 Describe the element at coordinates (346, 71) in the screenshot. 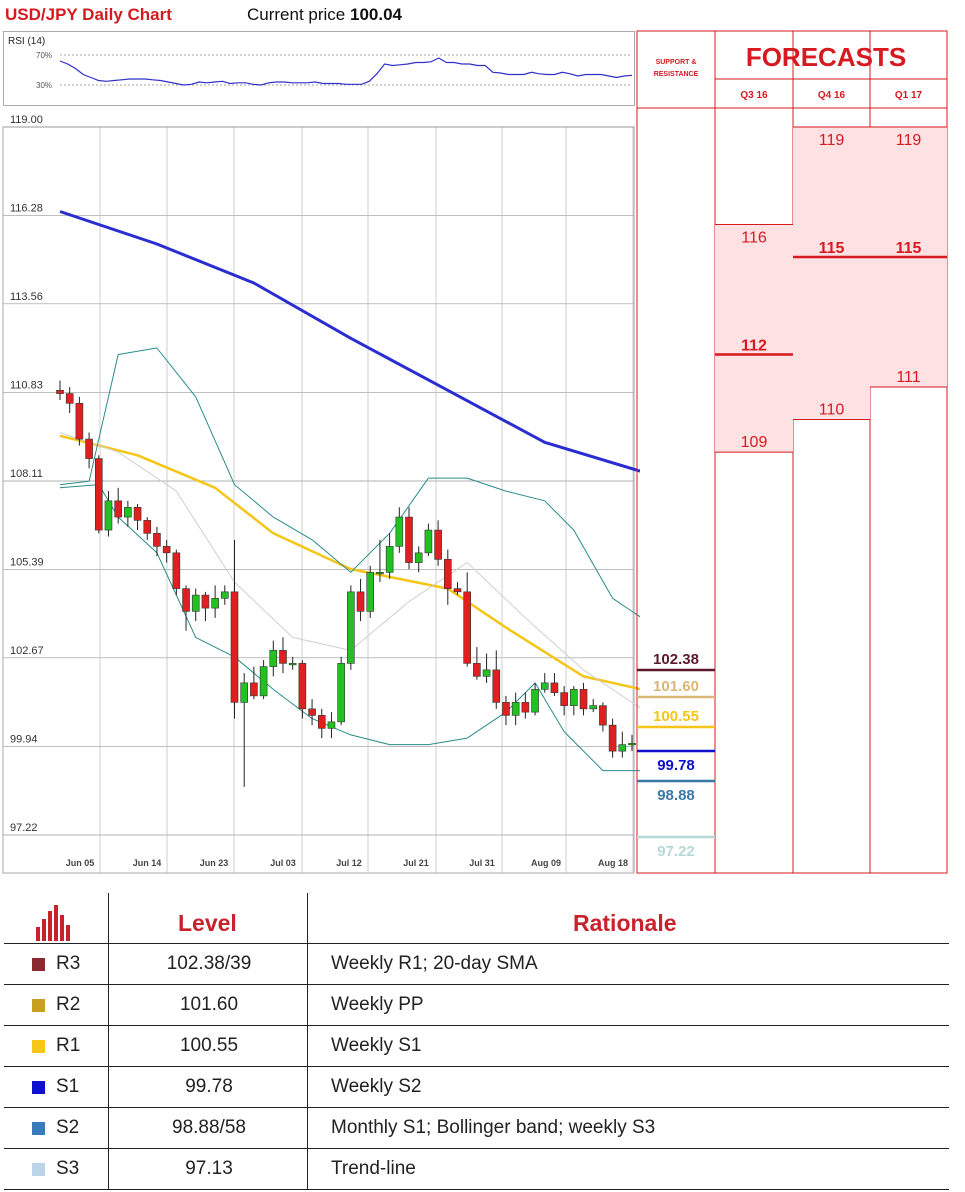

I see `rsi-line` at that location.